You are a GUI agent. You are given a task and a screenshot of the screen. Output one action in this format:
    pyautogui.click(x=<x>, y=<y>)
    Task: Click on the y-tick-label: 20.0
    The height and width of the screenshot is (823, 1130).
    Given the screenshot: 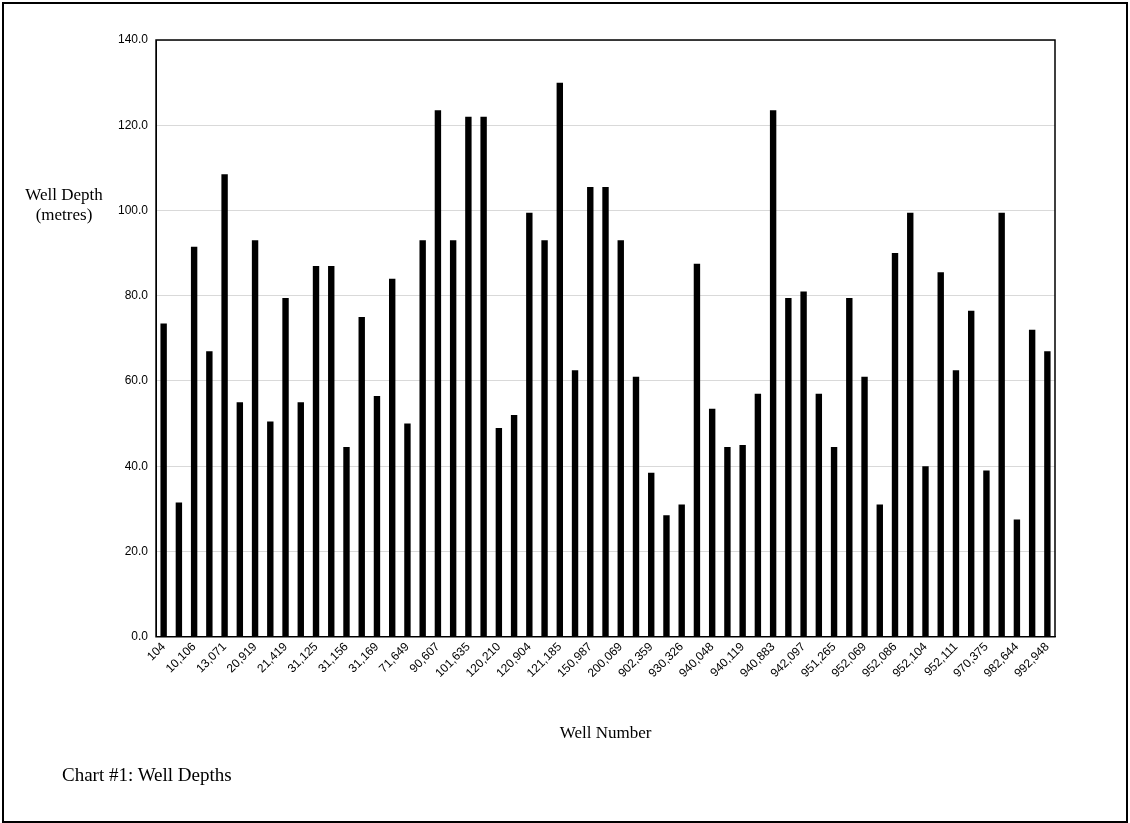 What is the action you would take?
    pyautogui.click(x=136, y=550)
    